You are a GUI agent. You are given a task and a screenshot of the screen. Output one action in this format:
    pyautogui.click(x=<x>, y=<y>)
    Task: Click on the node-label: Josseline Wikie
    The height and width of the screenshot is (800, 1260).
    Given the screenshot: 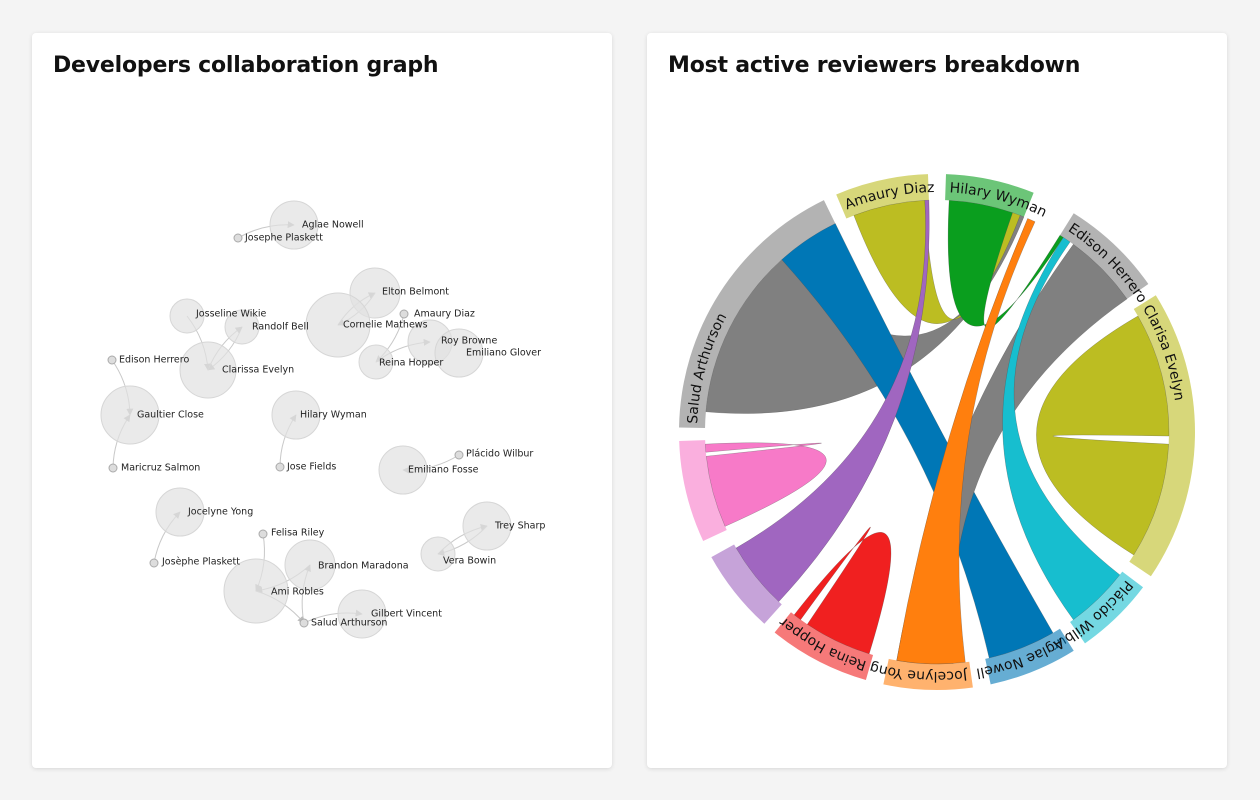 What is the action you would take?
    pyautogui.click(x=230, y=314)
    